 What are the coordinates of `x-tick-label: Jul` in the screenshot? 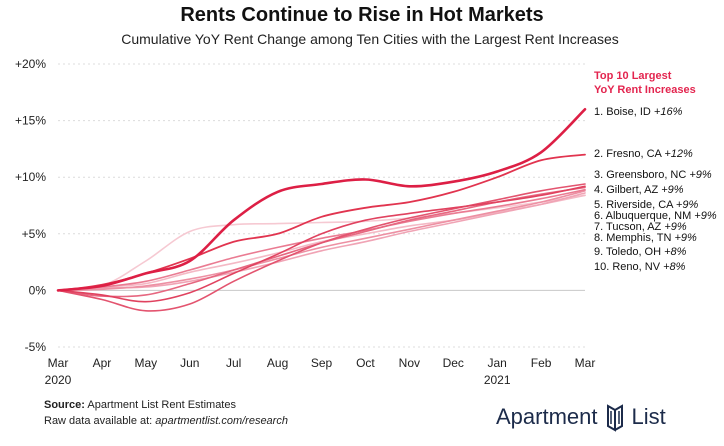 It's located at (233, 363).